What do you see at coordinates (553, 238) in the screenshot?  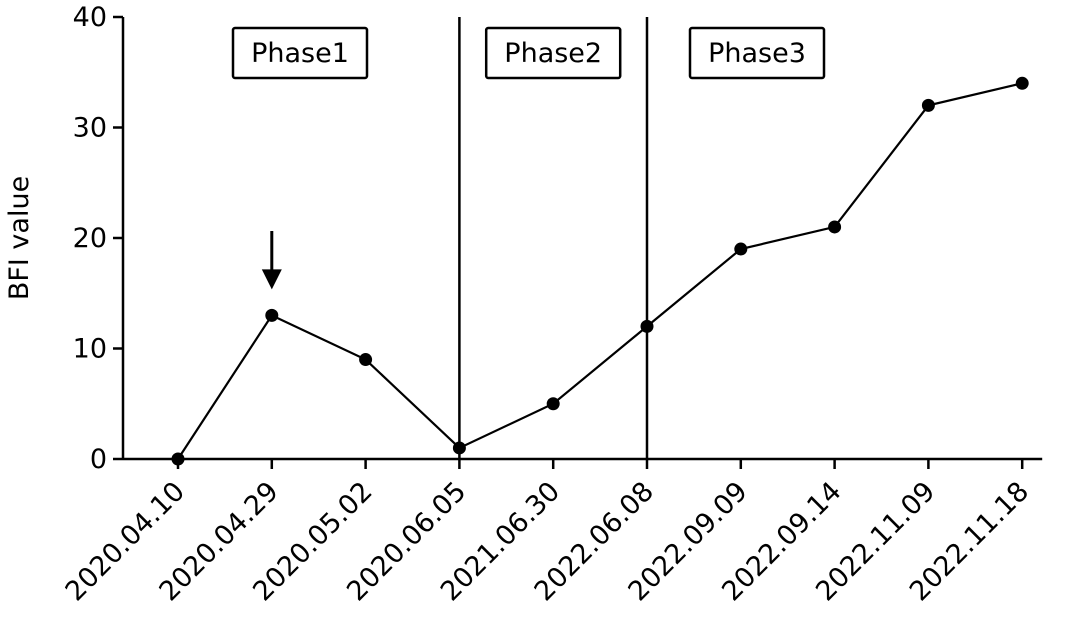 I see `phase-boundaries` at bounding box center [553, 238].